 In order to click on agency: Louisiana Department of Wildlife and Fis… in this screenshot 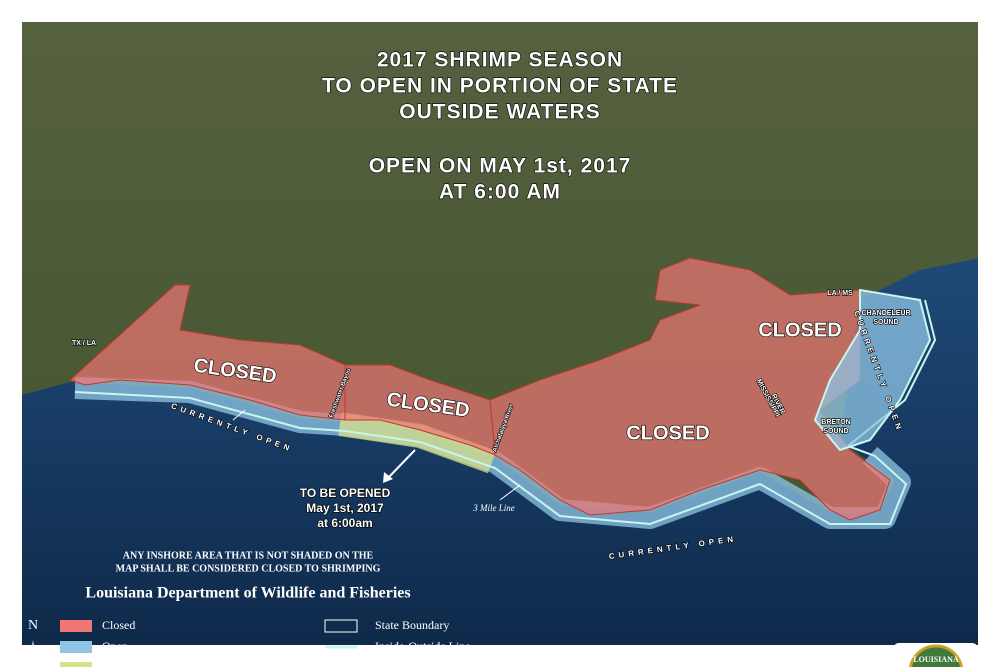, I will do `click(247, 593)`.